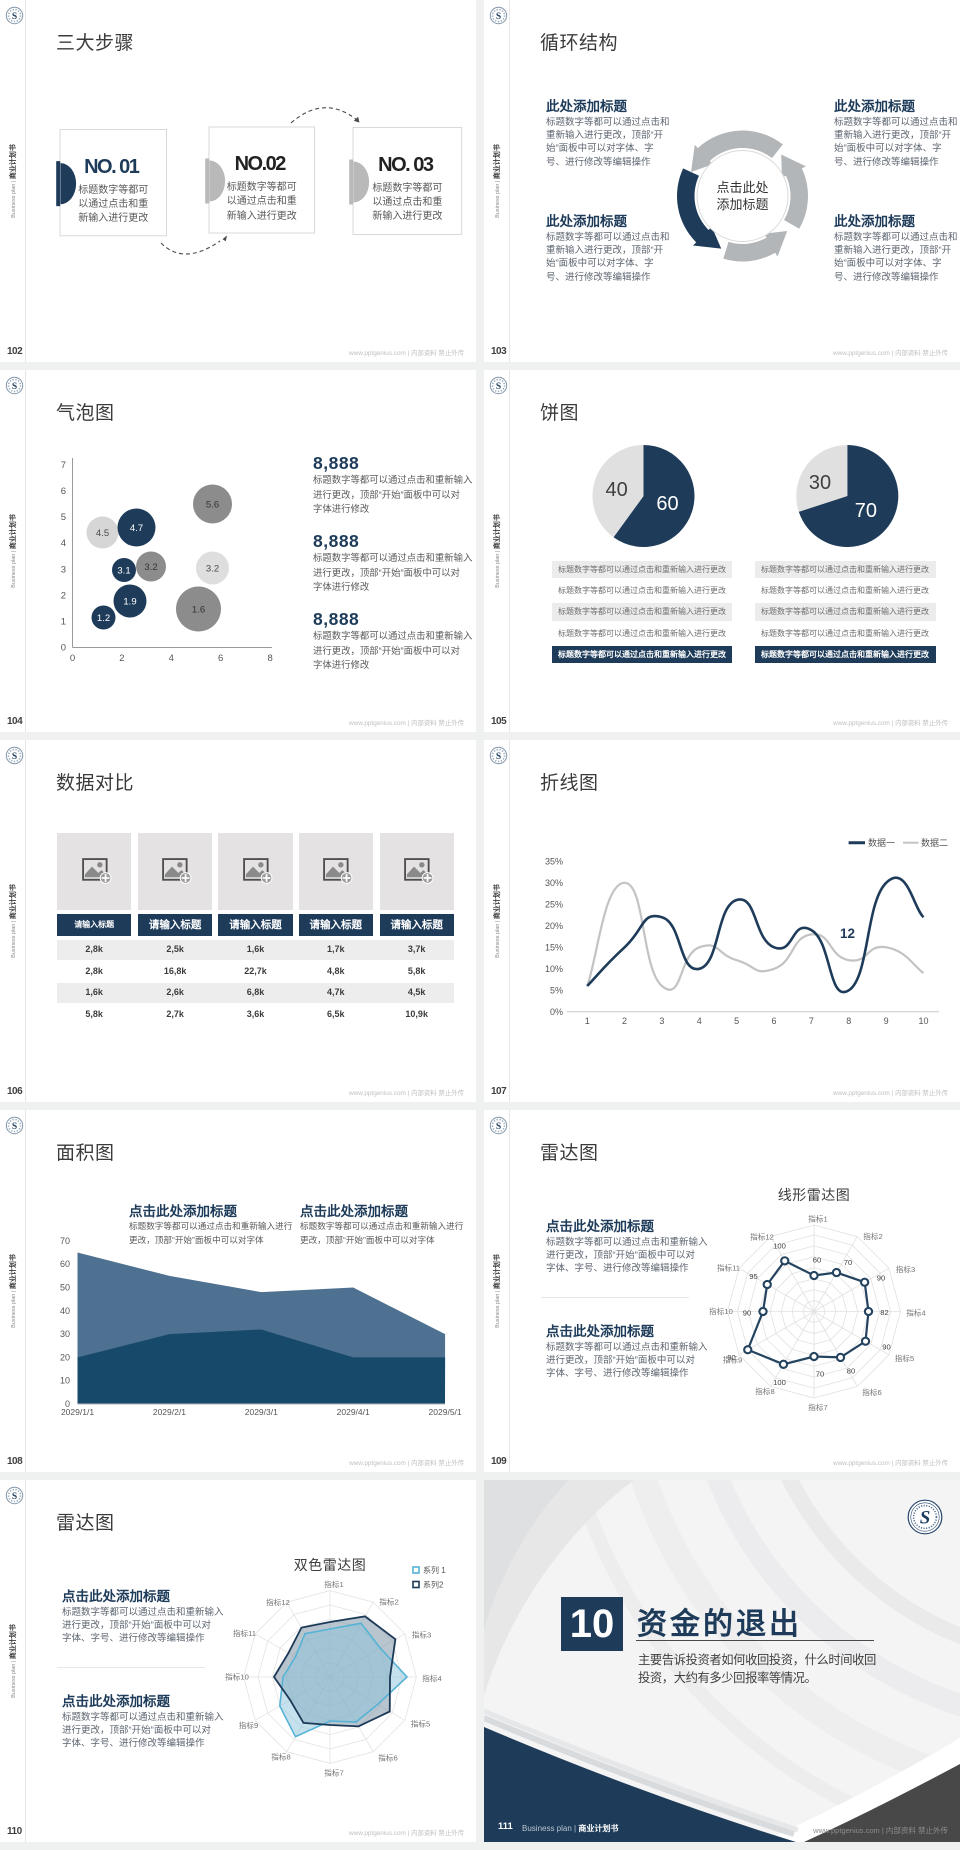  I want to click on svg-text: 15%, so click(554, 947).